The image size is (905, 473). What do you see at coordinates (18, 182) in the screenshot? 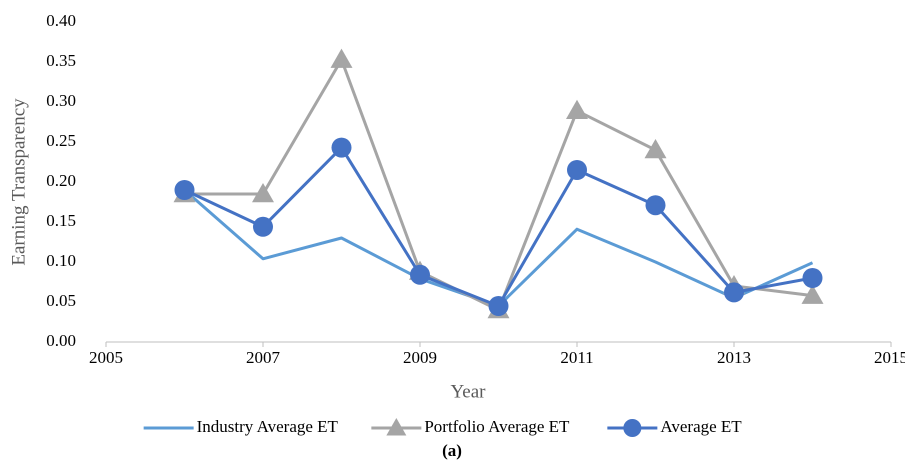
I see `y-axis-title: Earning Transparency` at bounding box center [18, 182].